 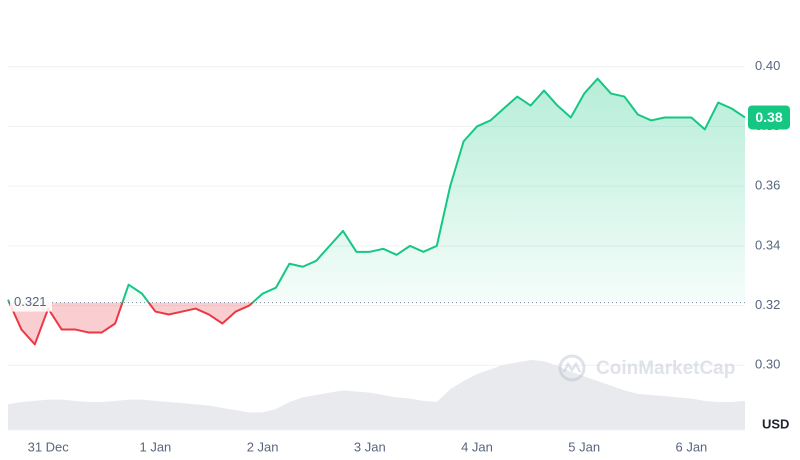 What do you see at coordinates (665, 368) in the screenshot?
I see `watermark-text: CoinMarketCap` at bounding box center [665, 368].